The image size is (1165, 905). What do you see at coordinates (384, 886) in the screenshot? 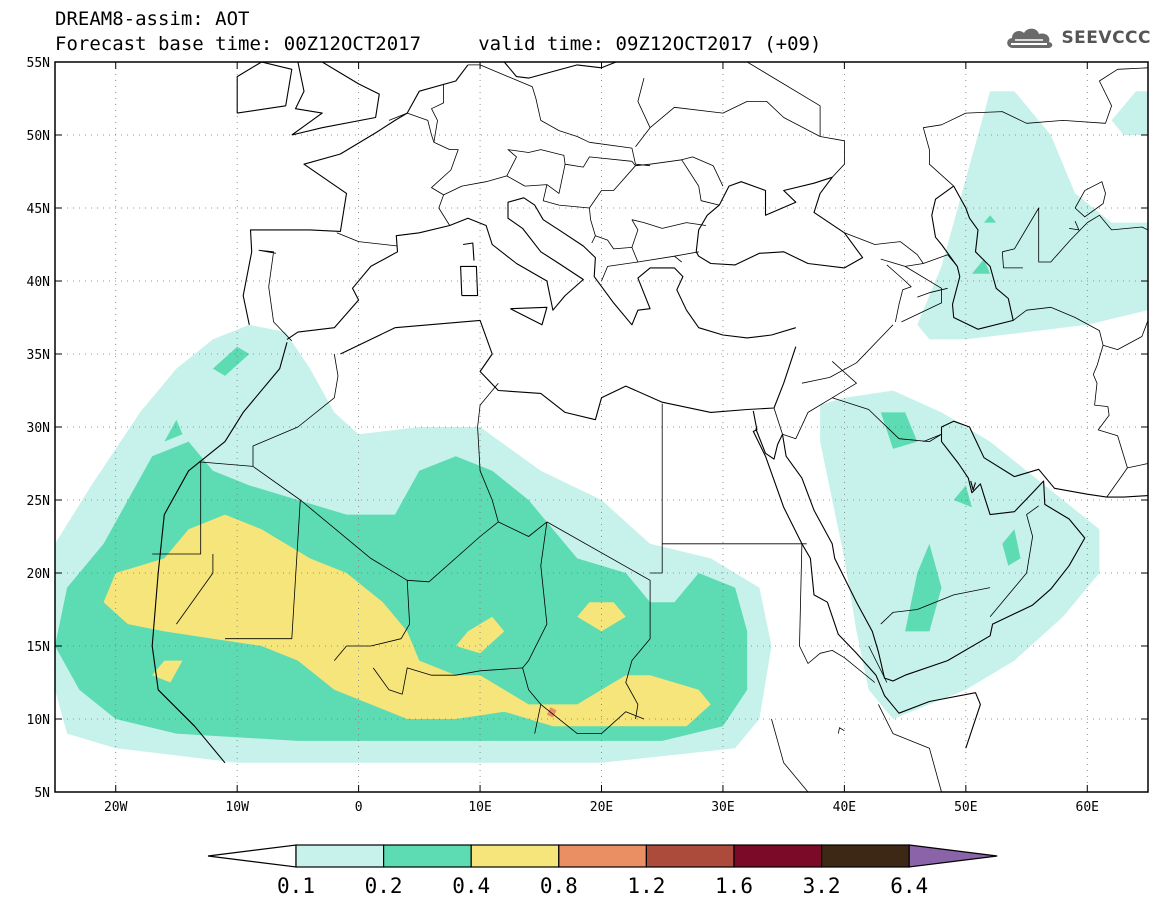
I see `colorbar-label: 0.2` at bounding box center [384, 886].